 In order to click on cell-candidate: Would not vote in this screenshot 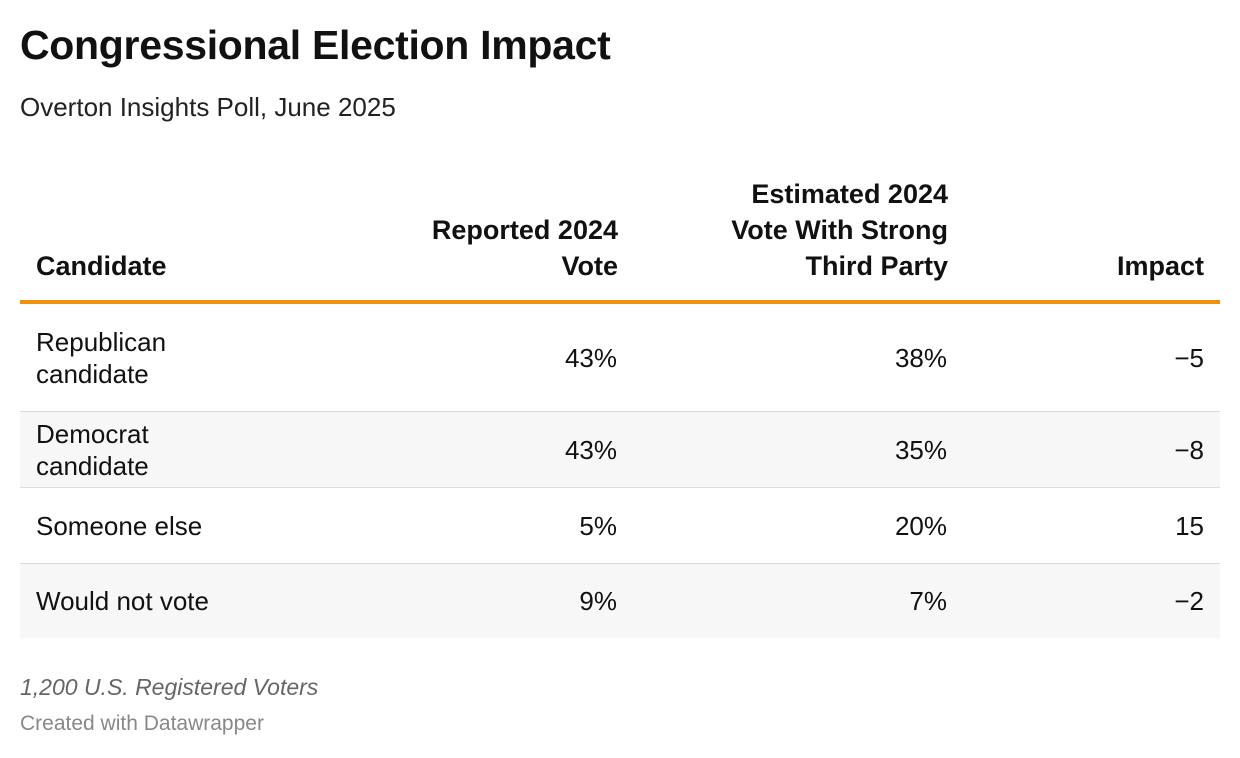, I will do `click(185, 600)`.